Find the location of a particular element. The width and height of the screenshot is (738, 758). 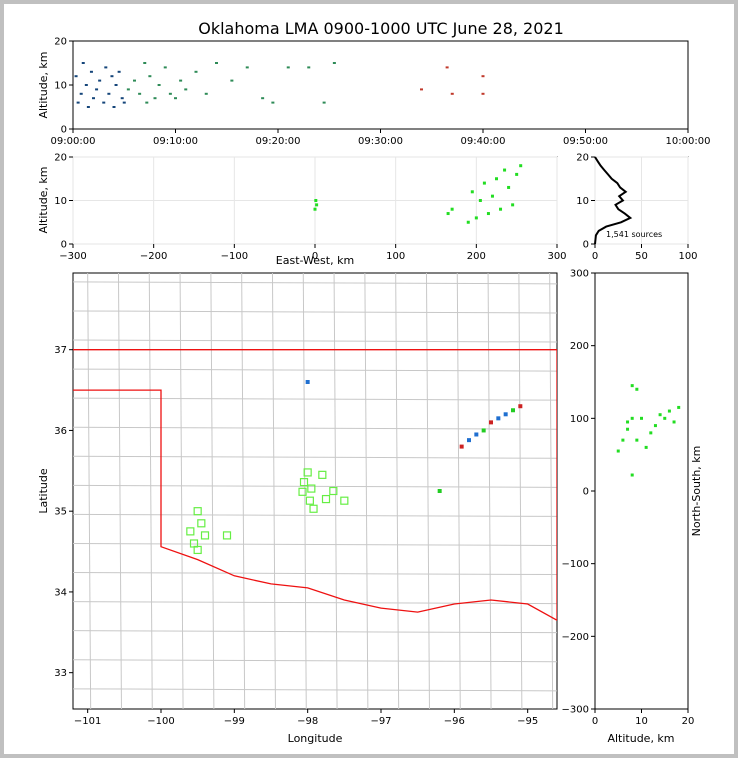

panel1-x-tick-label: 09:10:00 is located at coordinates (175, 141).